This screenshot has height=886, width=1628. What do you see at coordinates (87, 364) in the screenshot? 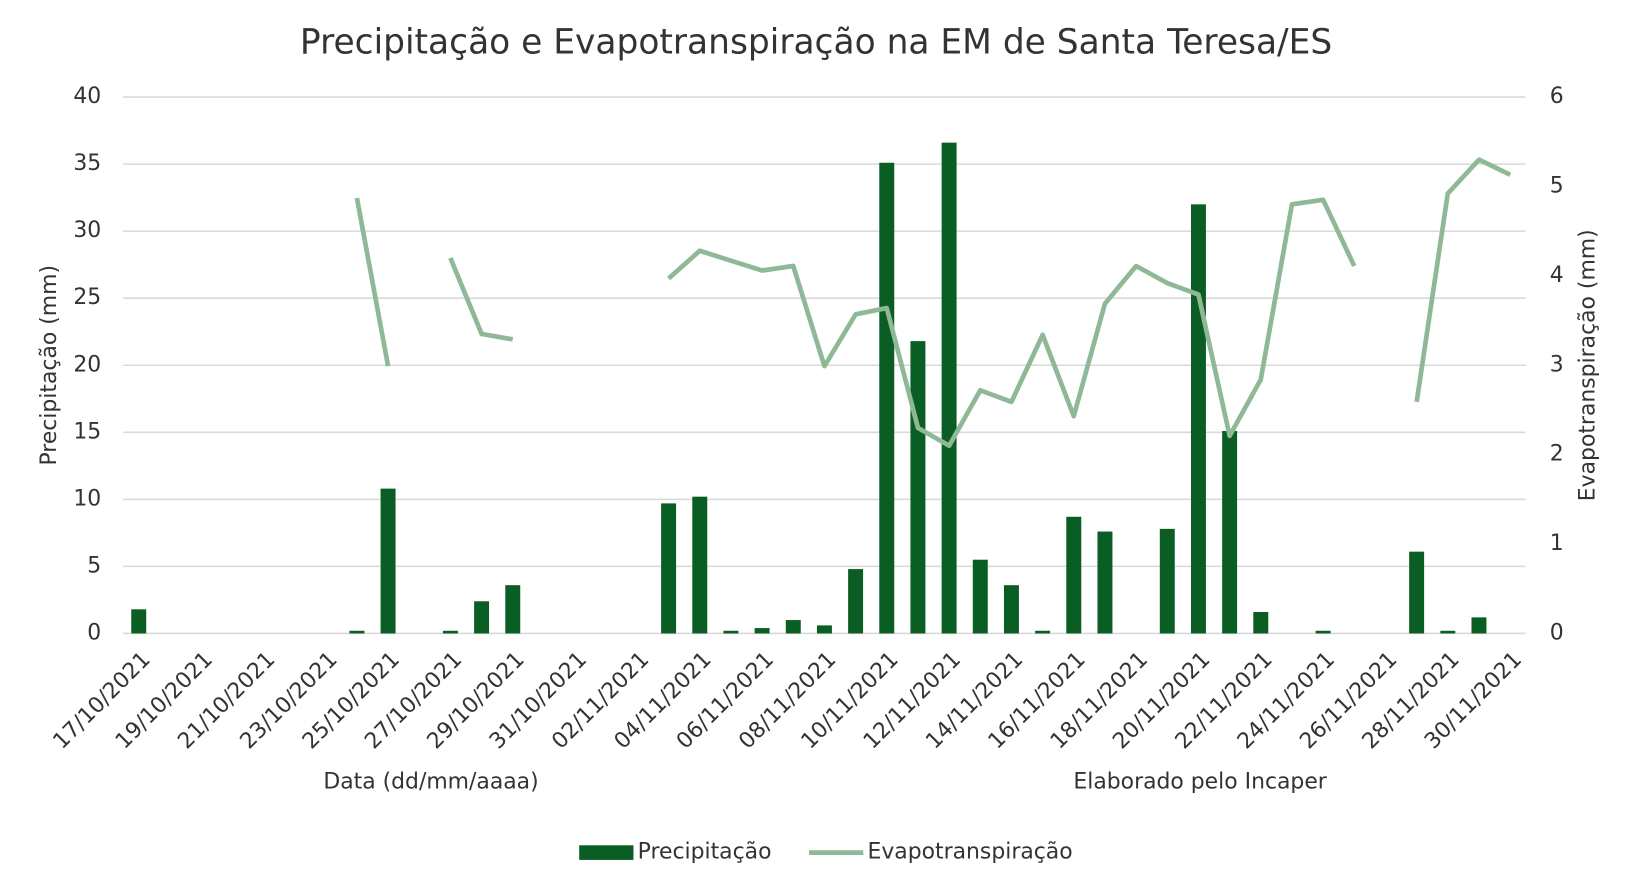
I see `y-tick-label: 20` at bounding box center [87, 364].